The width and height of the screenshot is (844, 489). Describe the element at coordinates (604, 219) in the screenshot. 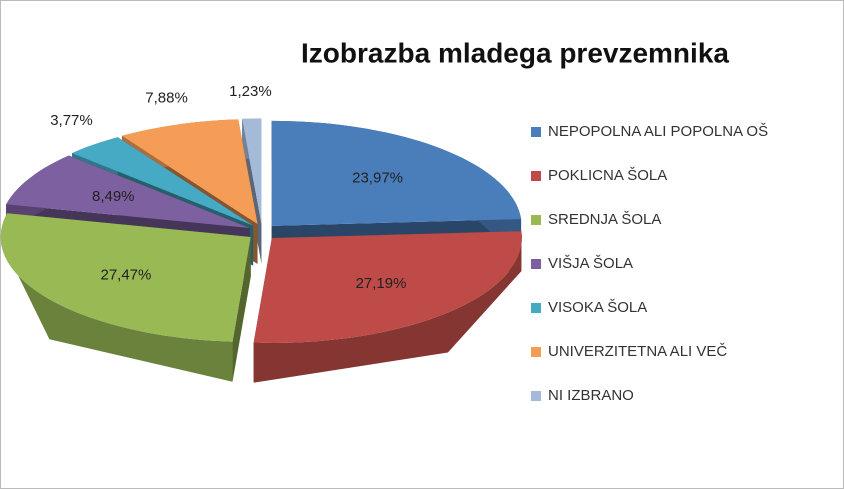

I see `legend-label: SREDNJA ŠOLA` at that location.